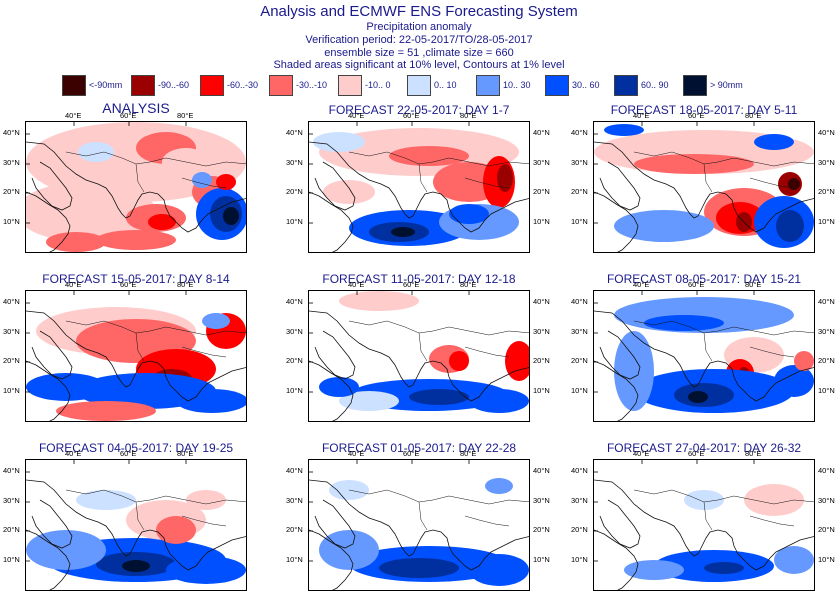  What do you see at coordinates (419, 448) in the screenshot?
I see `panel-title: FORECAST 01-05-2017: DAY 22-28` at bounding box center [419, 448].